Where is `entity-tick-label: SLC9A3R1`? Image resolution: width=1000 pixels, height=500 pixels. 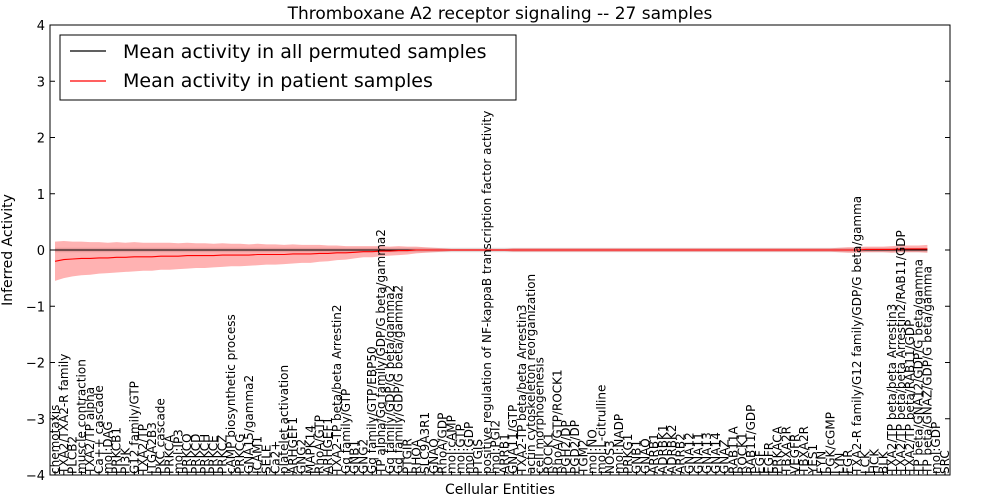
entity-tick-label: SLC9A3R1 is located at coordinates (425, 443).